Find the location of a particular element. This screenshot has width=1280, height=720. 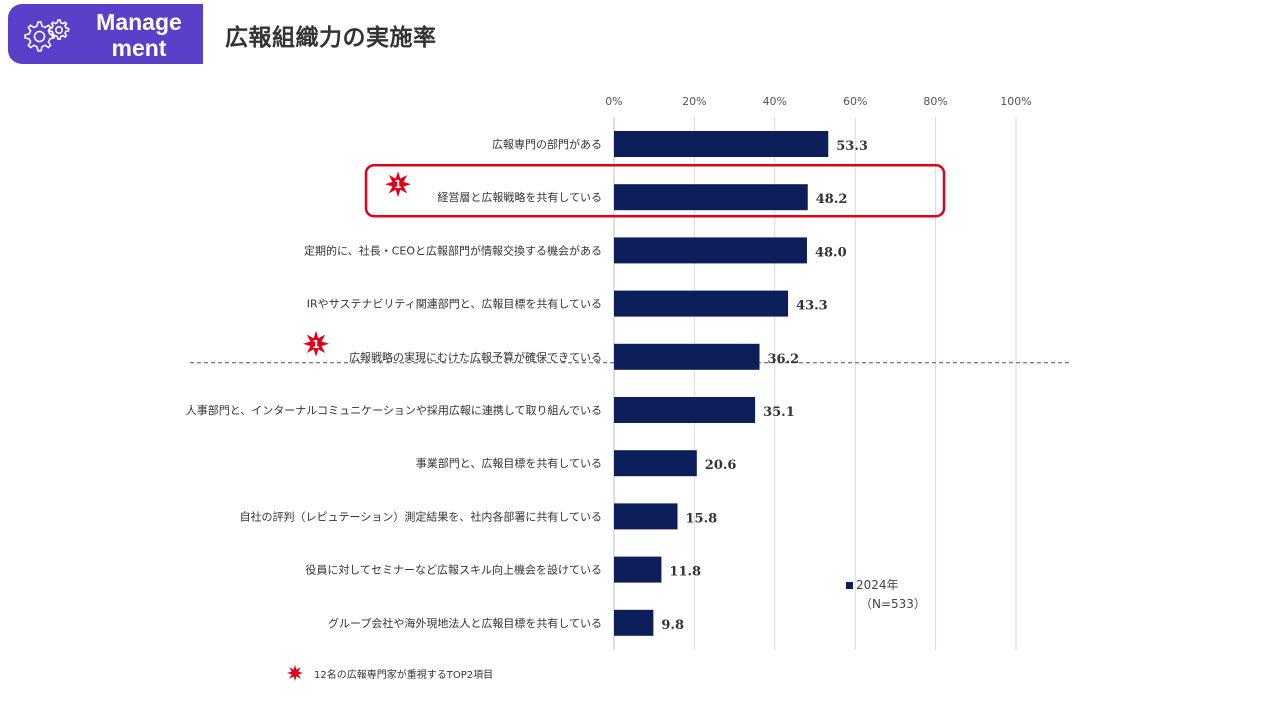

value-label: 20.6 is located at coordinates (721, 465).